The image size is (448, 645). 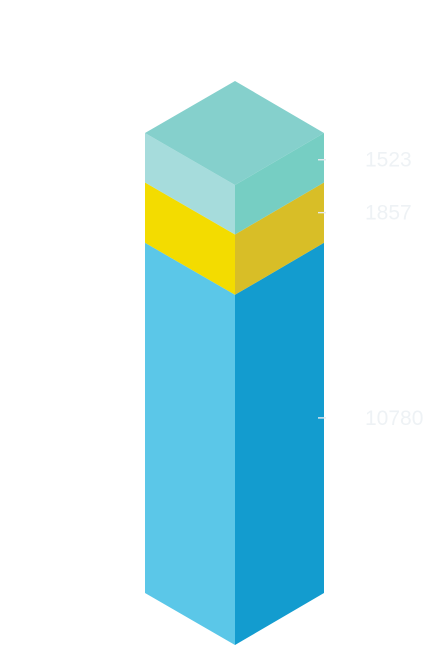 I want to click on bar-top-face, so click(x=234, y=133).